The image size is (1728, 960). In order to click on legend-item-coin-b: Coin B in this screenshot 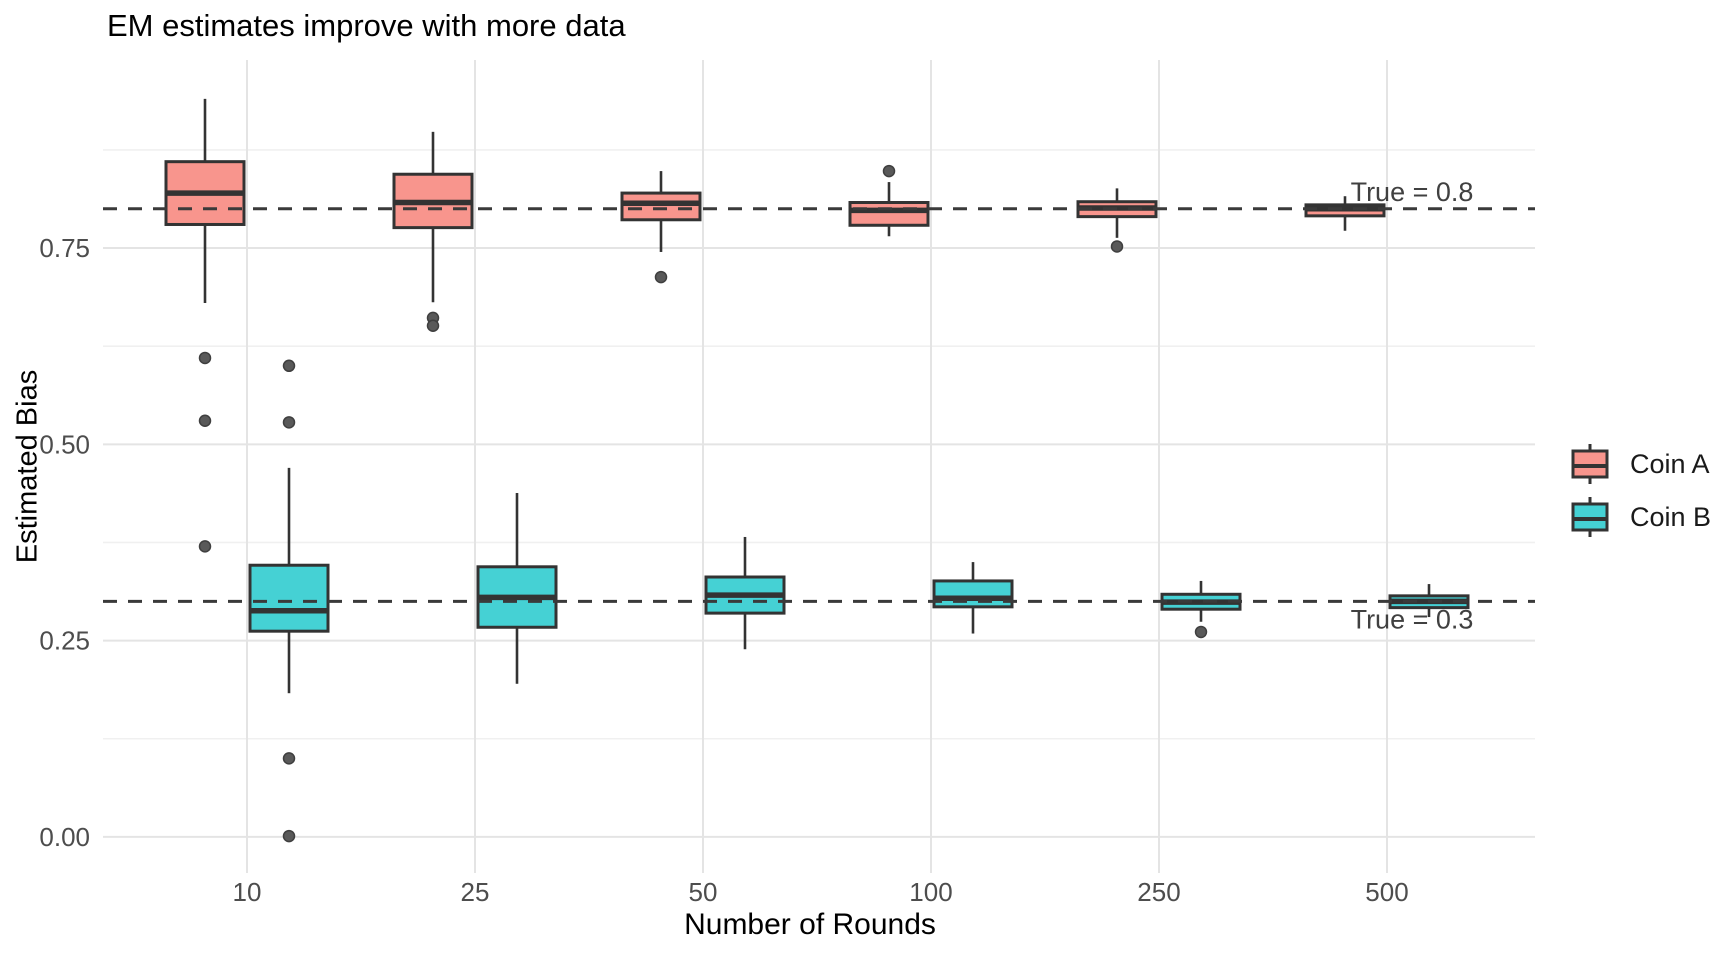, I will do `click(1640, 517)`.